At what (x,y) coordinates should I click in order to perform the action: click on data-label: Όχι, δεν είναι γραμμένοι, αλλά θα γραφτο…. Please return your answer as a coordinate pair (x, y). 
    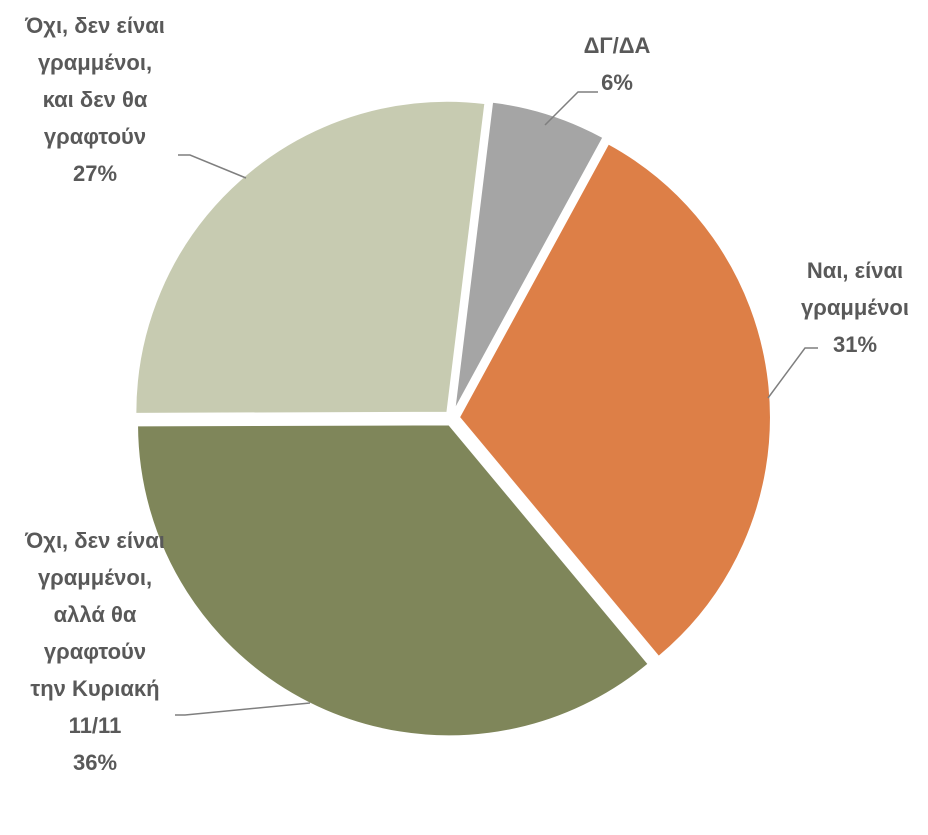
    Looking at the image, I should click on (95, 651).